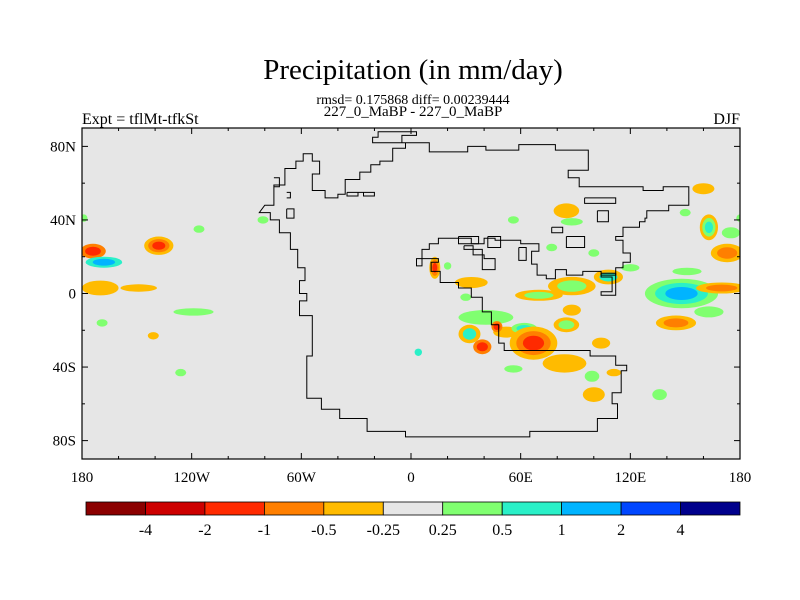  Describe the element at coordinates (413, 70) in the screenshot. I see `chart-title: Precipitation (in mm/day)` at that location.